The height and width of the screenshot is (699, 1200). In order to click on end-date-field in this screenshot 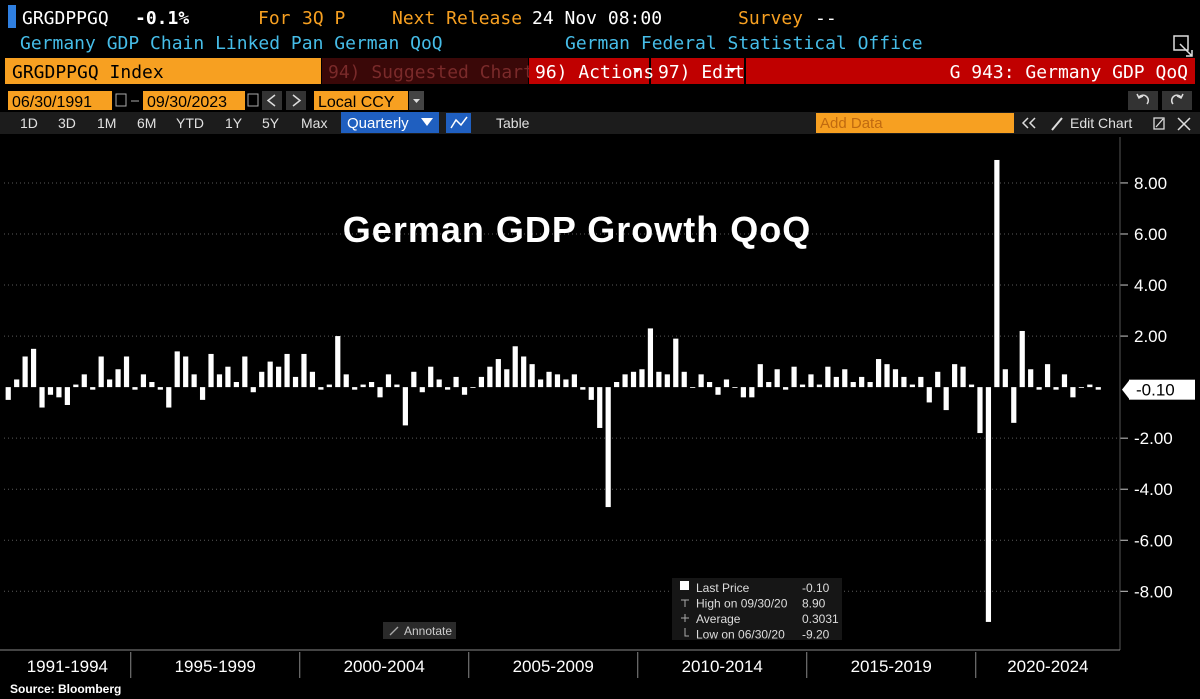, I will do `click(194, 100)`.